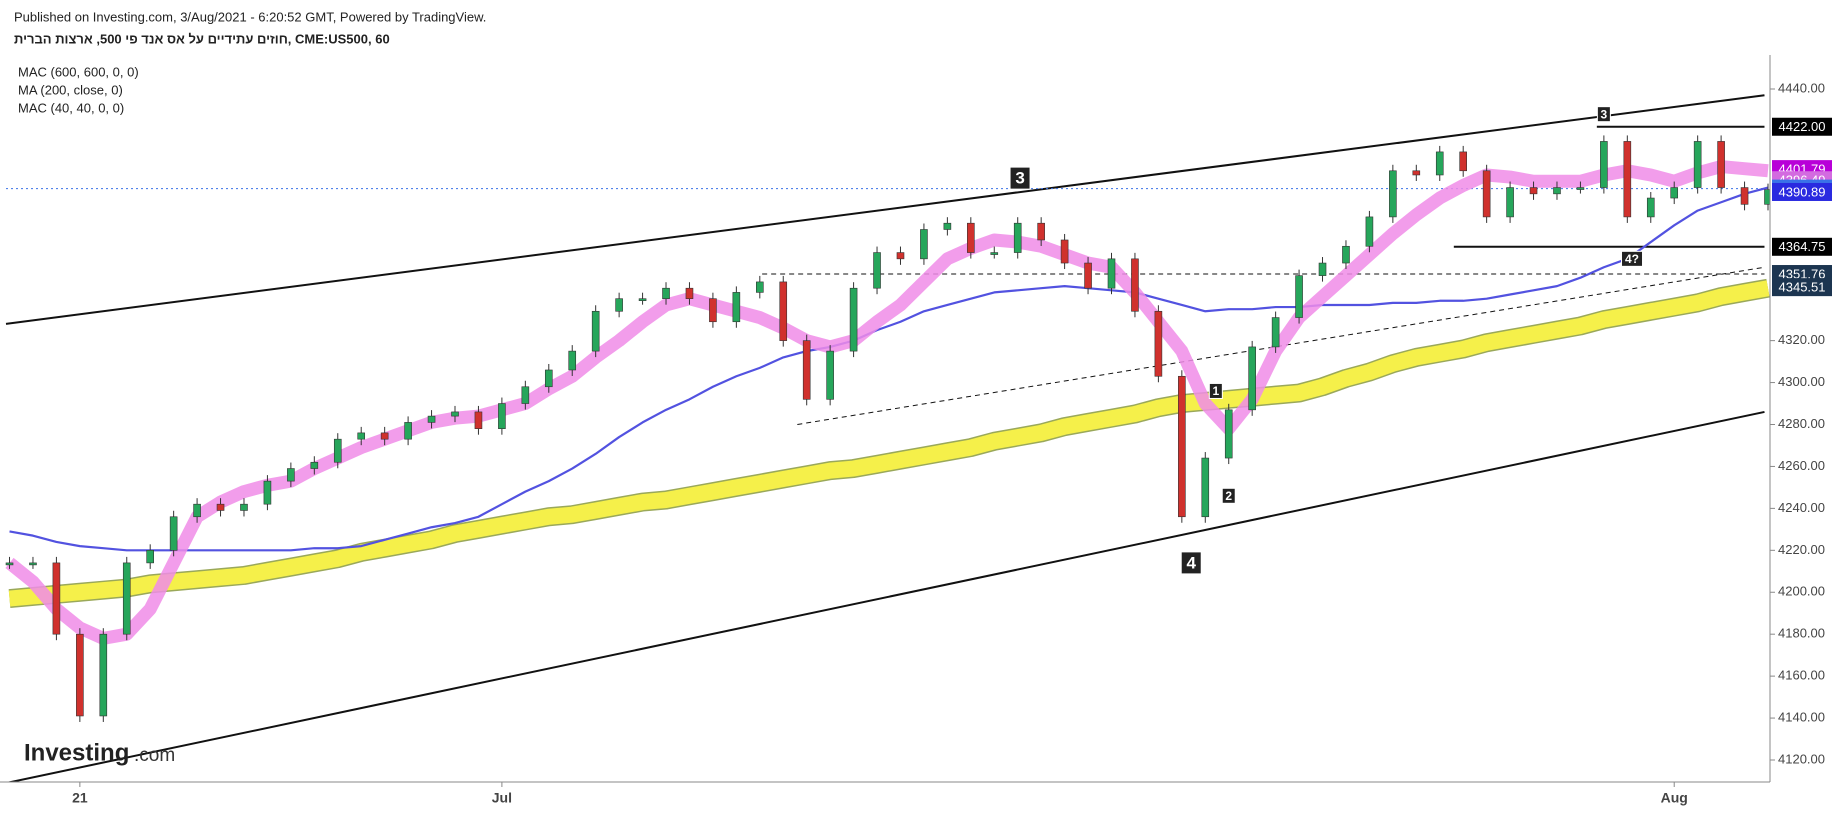  What do you see at coordinates (1801, 549) in the screenshot?
I see `y-tick-label: 4220.00` at bounding box center [1801, 549].